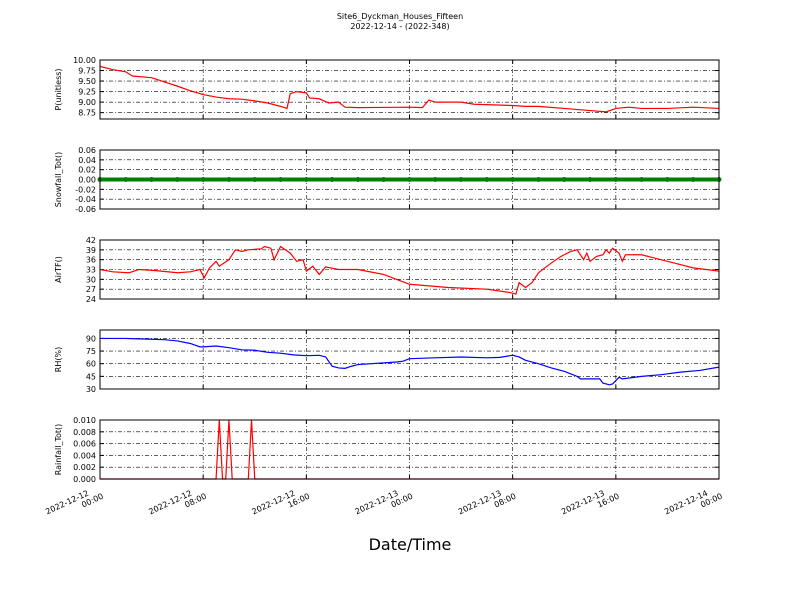 The height and width of the screenshot is (600, 800). Describe the element at coordinates (84, 455) in the screenshot. I see `y-tick-label: 0.004` at that location.